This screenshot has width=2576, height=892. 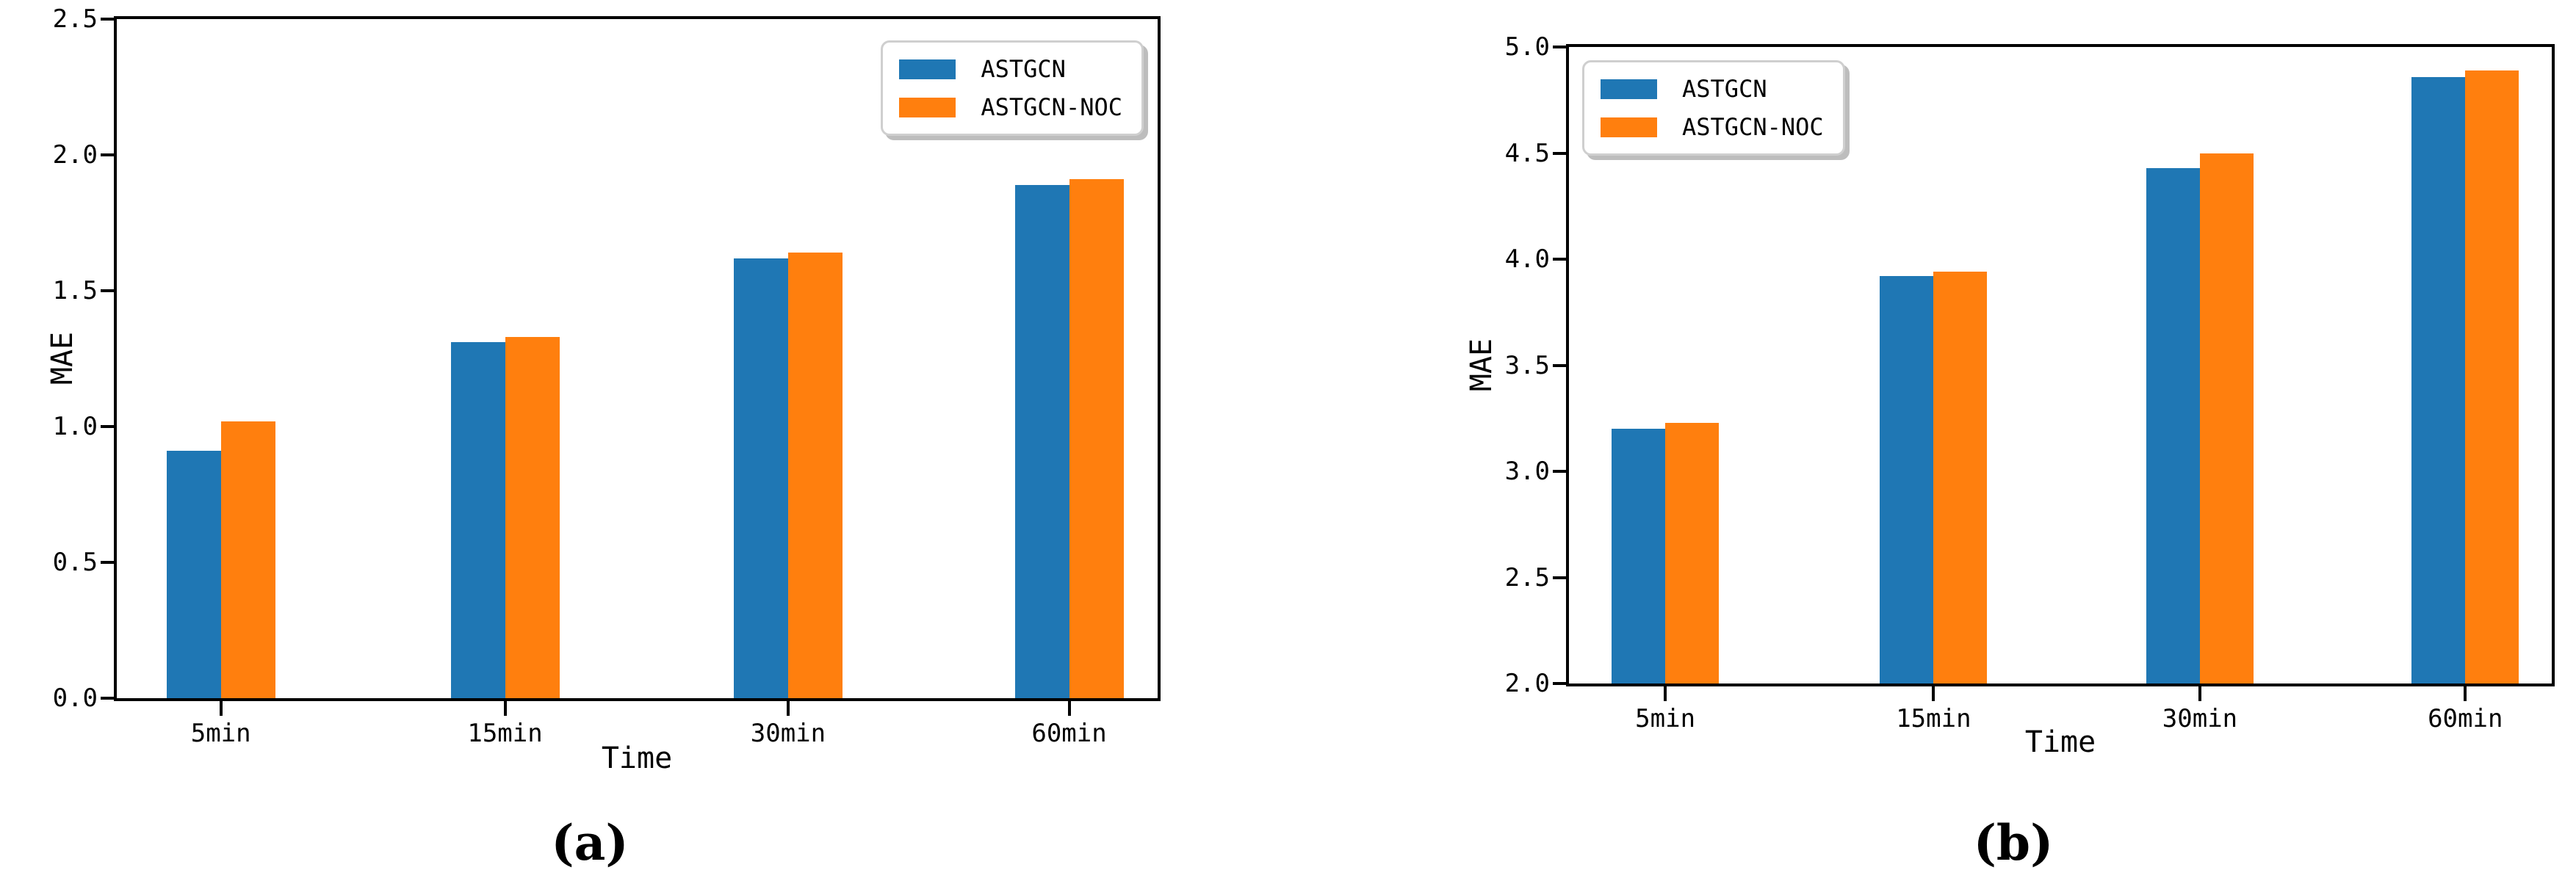 I want to click on y-tick-mark-4.0, so click(x=1559, y=259).